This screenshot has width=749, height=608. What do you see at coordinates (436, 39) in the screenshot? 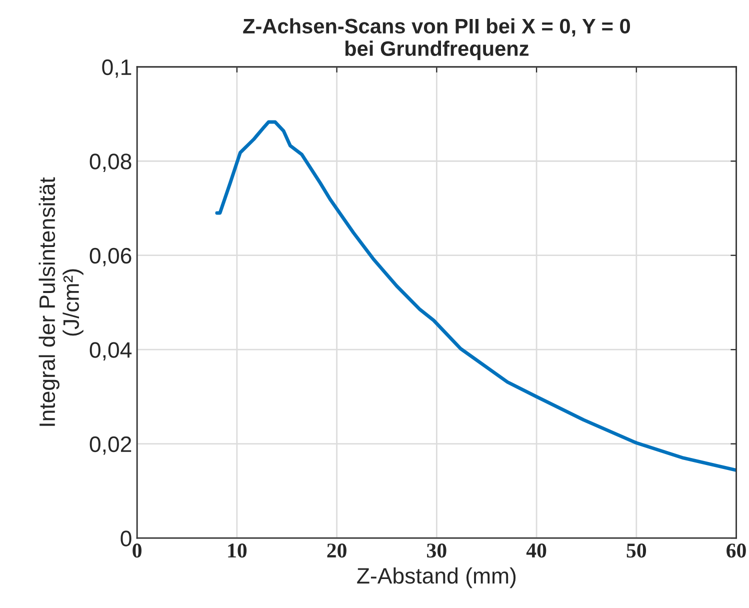
I see `chart-title: Z-Achsen-Scans von PII bei X = 0, Y = 0 bei Grundfrequenz` at bounding box center [436, 39].